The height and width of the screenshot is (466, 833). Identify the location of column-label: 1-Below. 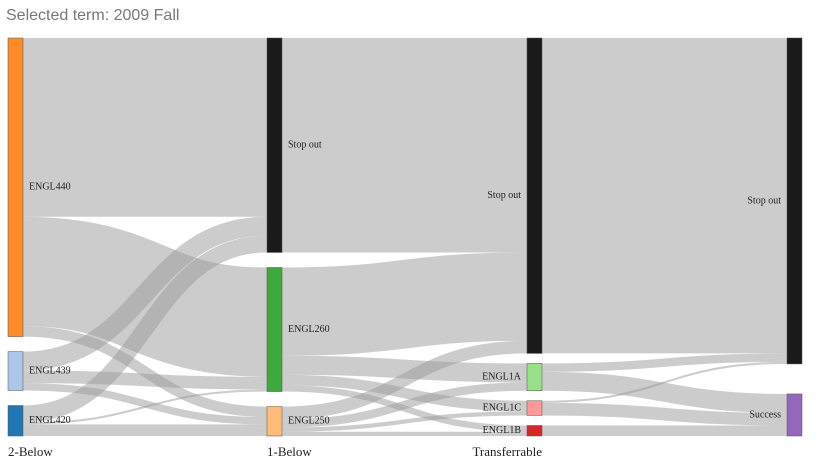
(289, 451).